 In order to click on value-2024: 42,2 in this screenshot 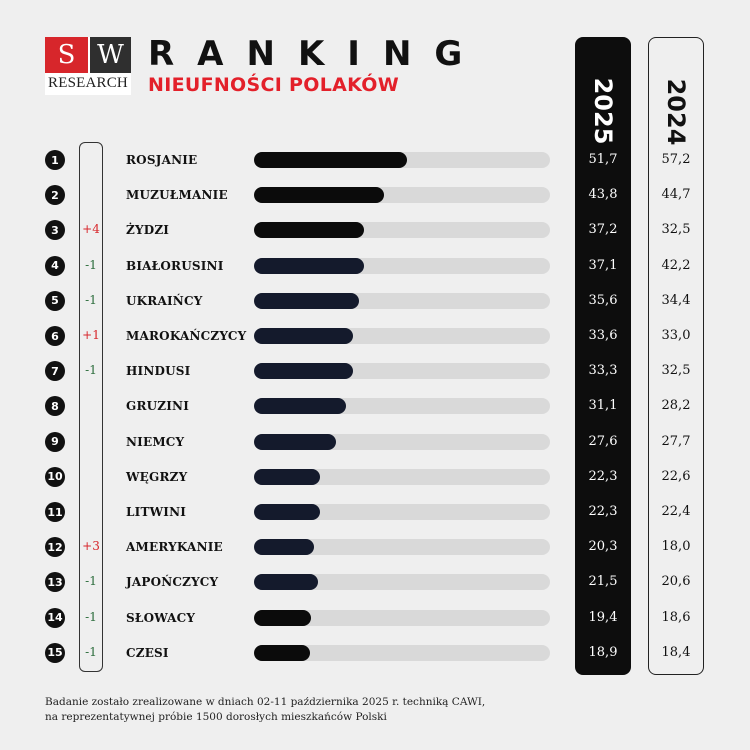, I will do `click(676, 265)`.